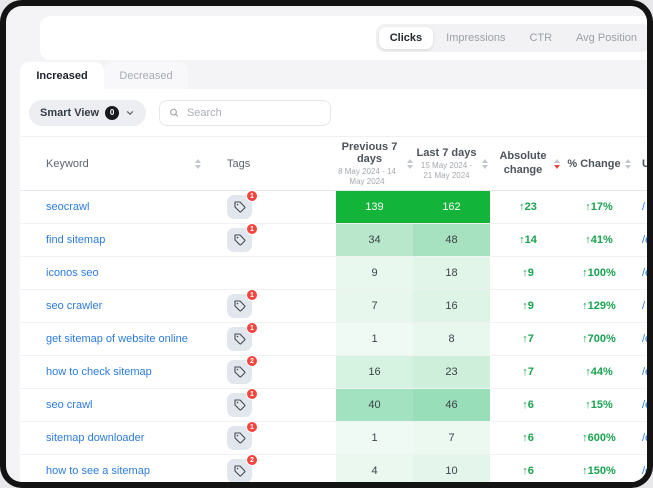 The image size is (653, 488). Describe the element at coordinates (446, 170) in the screenshot. I see `last-header-range: 15 May 2024 - 21 May 2024` at that location.